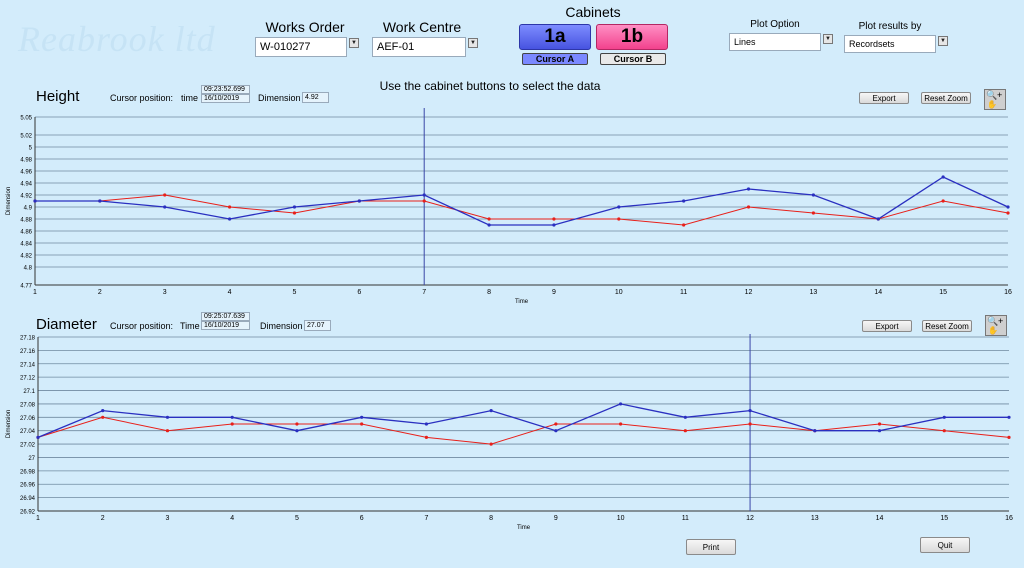 This screenshot has width=1024, height=568. What do you see at coordinates (117, 39) in the screenshot?
I see `company-watermark: Reabrook ltd` at bounding box center [117, 39].